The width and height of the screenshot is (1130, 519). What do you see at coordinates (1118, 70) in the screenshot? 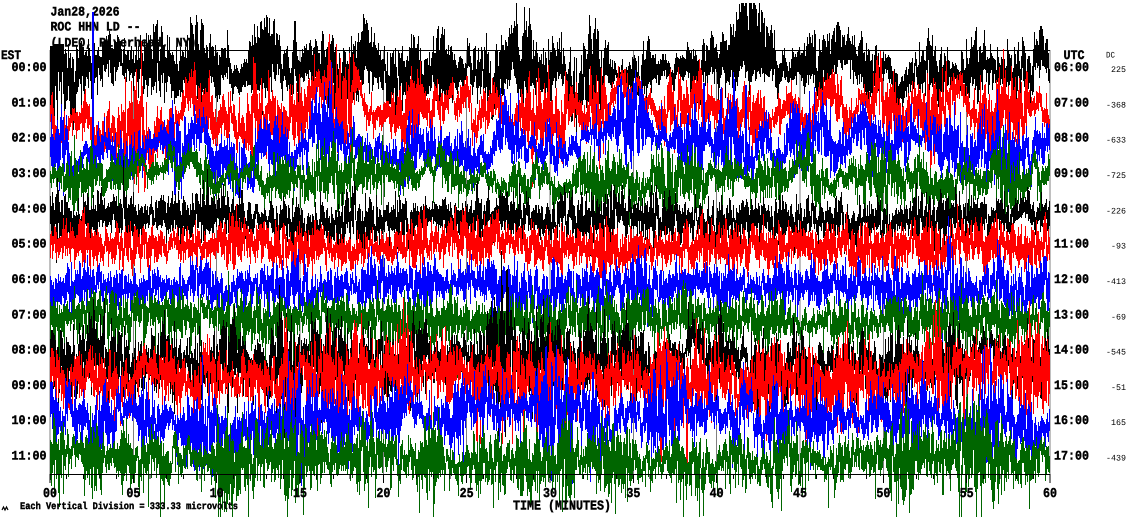
I see `svg-text: 225` at bounding box center [1118, 70].